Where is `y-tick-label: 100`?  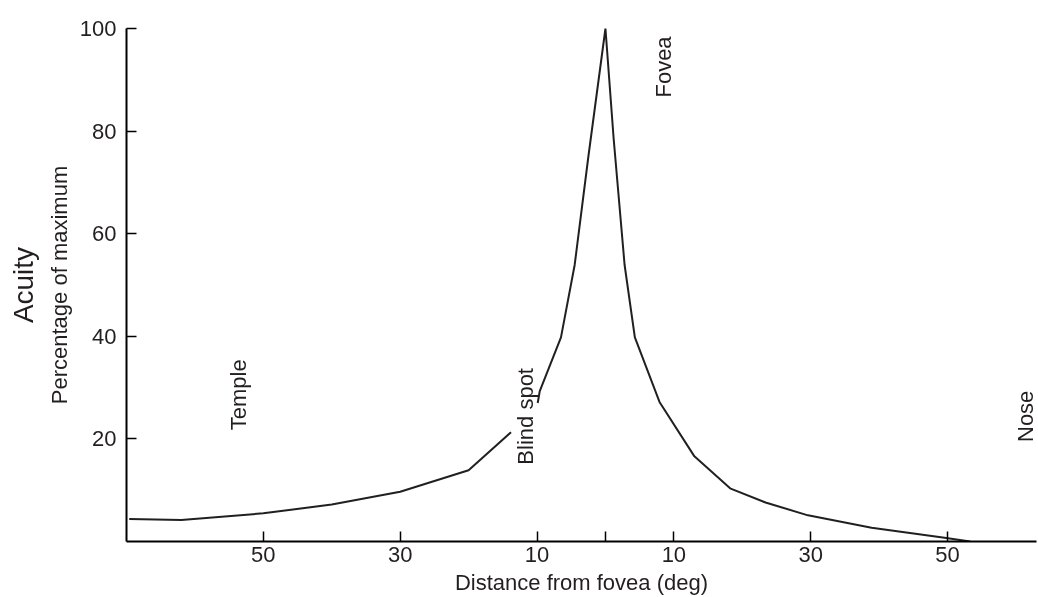 y-tick-label: 100 is located at coordinates (98, 28).